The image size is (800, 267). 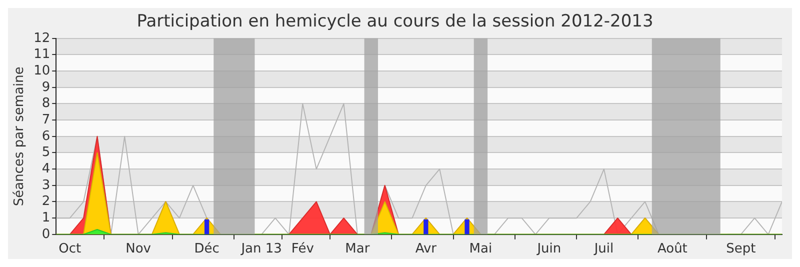 I want to click on y-tick-label: 4, so click(x=46, y=168).